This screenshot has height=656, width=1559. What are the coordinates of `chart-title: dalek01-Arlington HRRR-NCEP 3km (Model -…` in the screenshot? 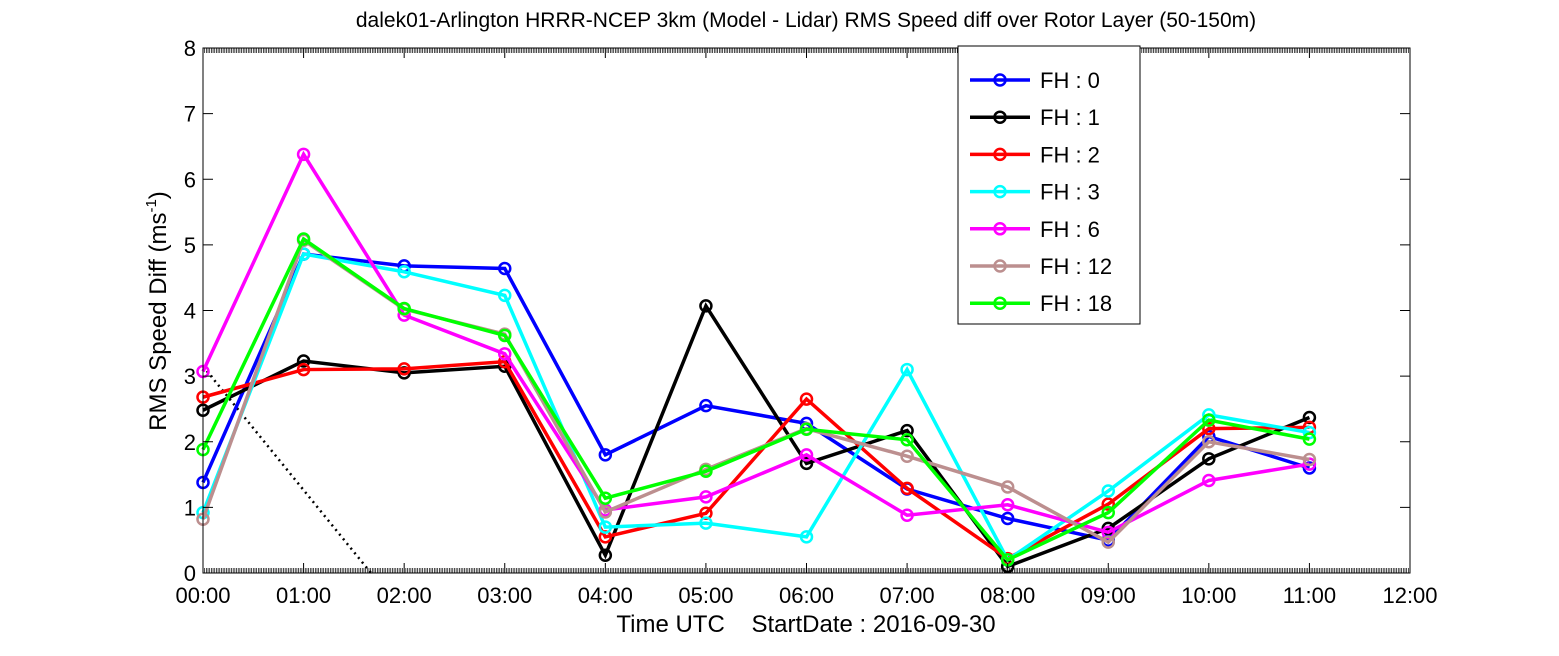 It's located at (806, 20).